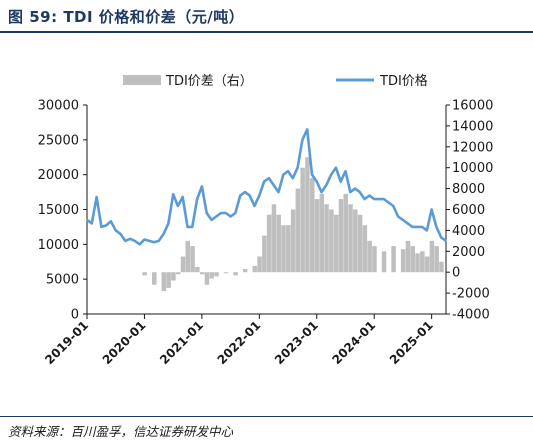 The image size is (533, 445). Describe the element at coordinates (472, 126) in the screenshot. I see `y-right-tick-label: 14000` at that location.